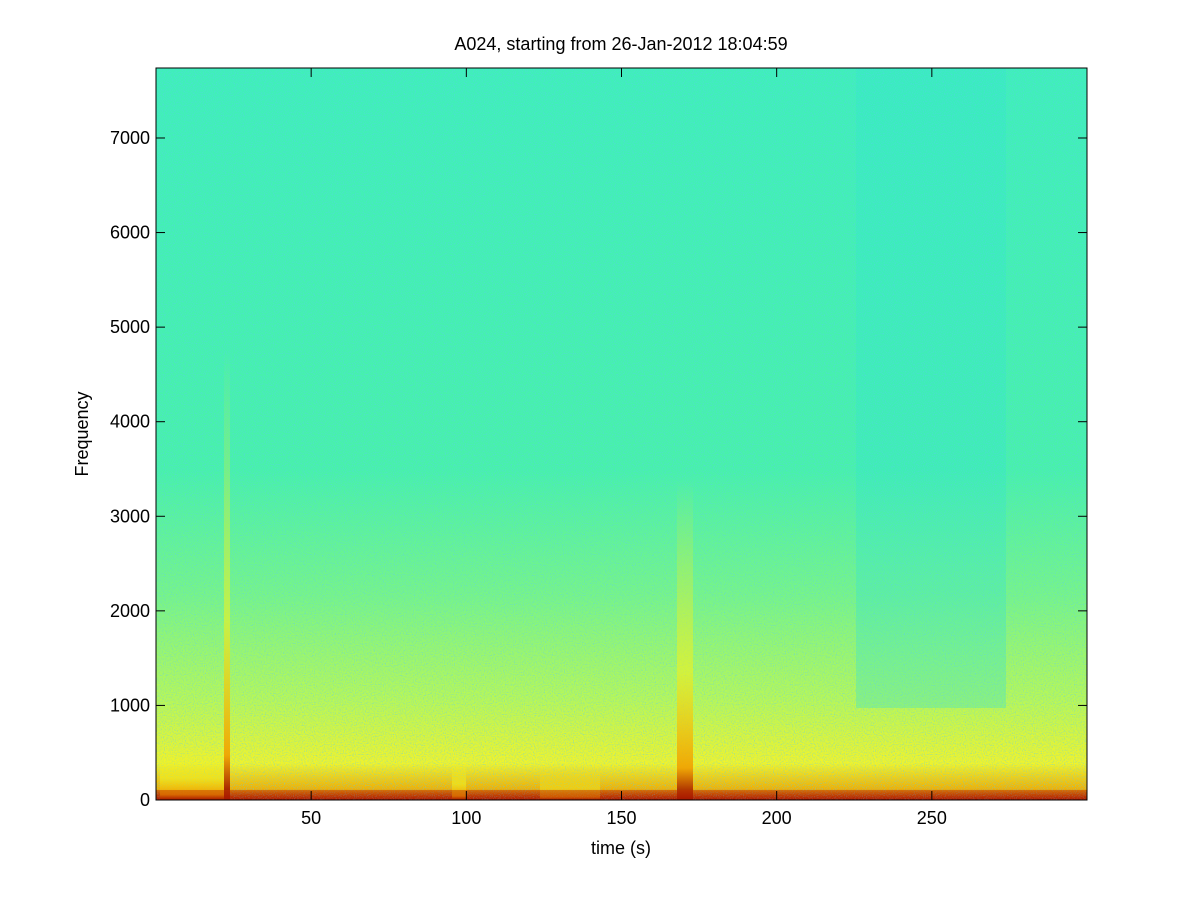 Image resolution: width=1200 pixels, height=900 pixels. I want to click on y-tick-label: 7000, so click(130, 138).